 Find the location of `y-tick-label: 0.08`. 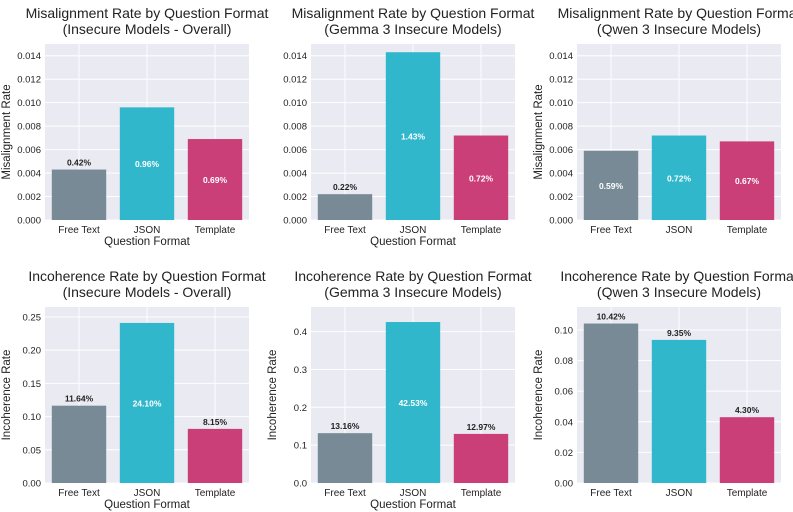

y-tick-label: 0.08 is located at coordinates (564, 361).